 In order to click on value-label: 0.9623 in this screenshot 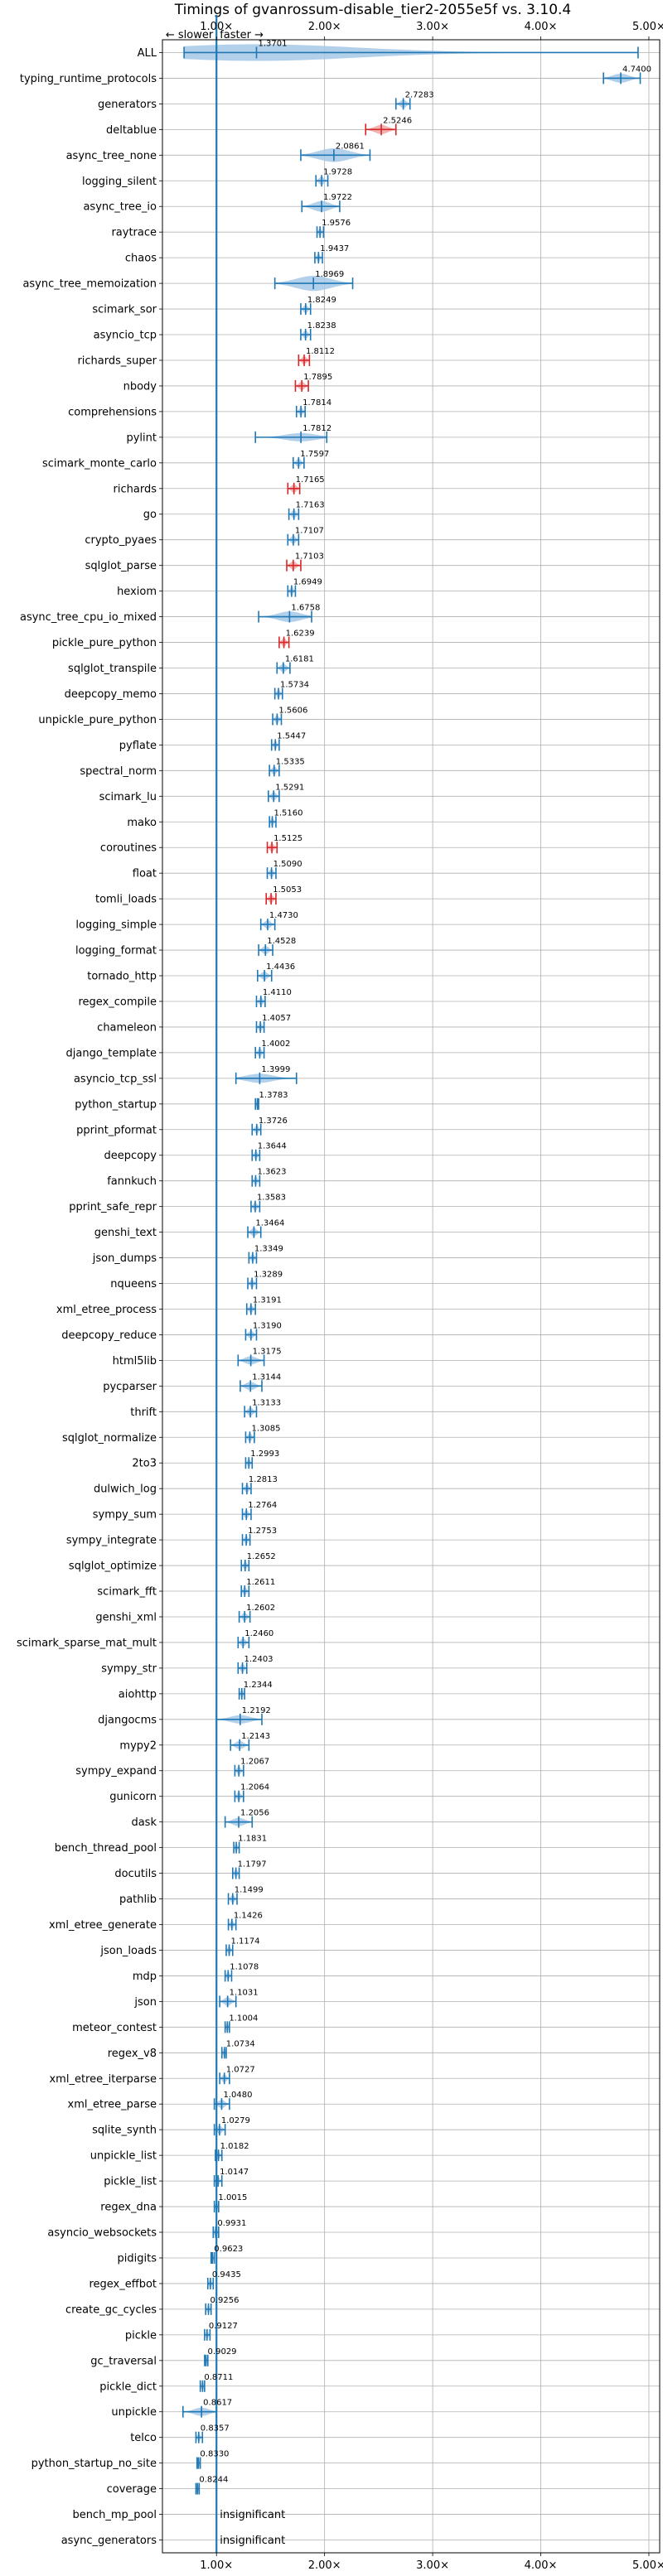, I will do `click(228, 2249)`.